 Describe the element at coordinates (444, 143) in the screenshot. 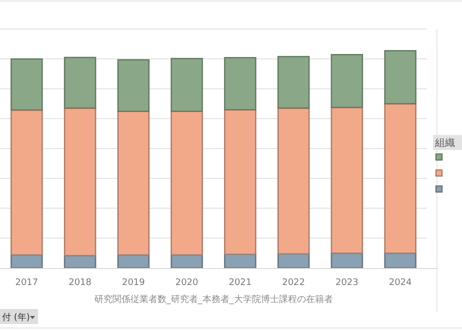

I see `legend-title: 組織` at that location.